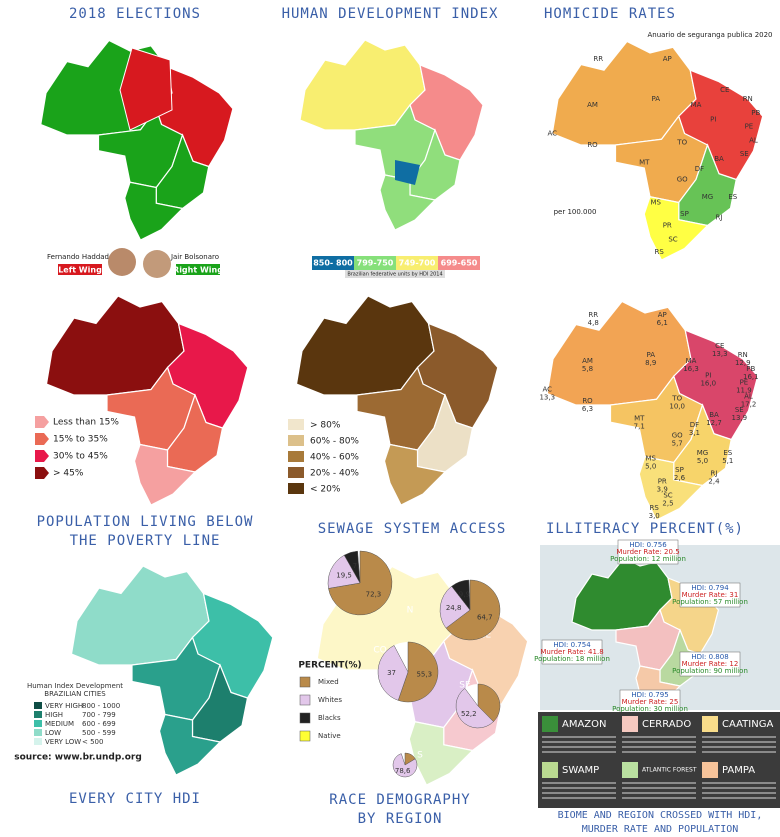 This screenshot has height=837, width=780. I want to click on state-label: AL, so click(748, 396).